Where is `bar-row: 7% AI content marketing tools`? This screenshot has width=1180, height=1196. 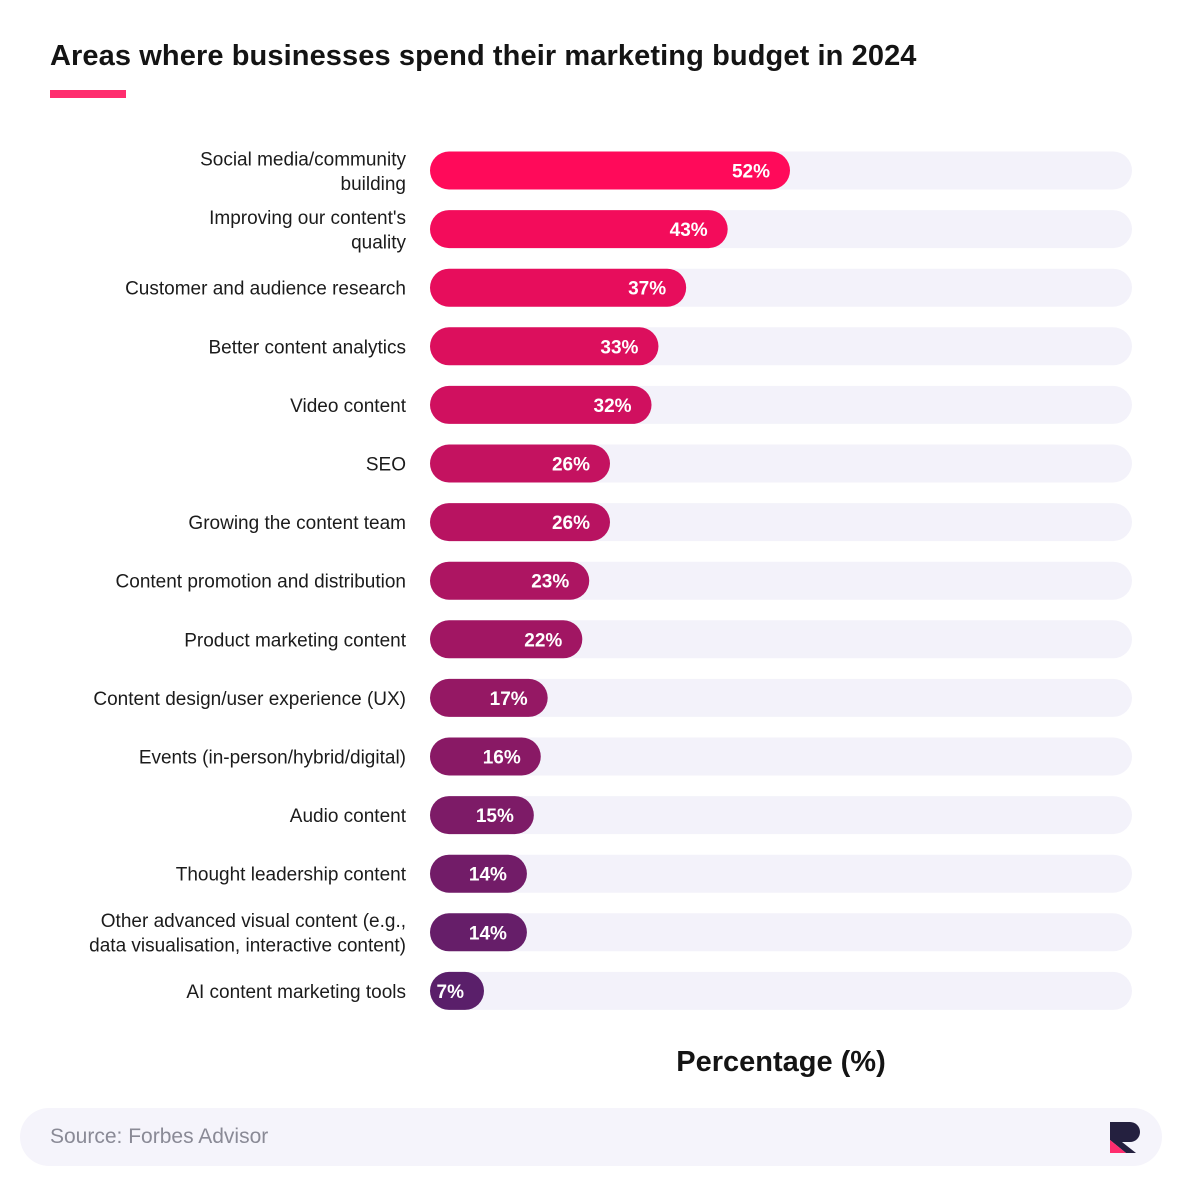 bar-row: 7% AI content marketing tools is located at coordinates (659, 990).